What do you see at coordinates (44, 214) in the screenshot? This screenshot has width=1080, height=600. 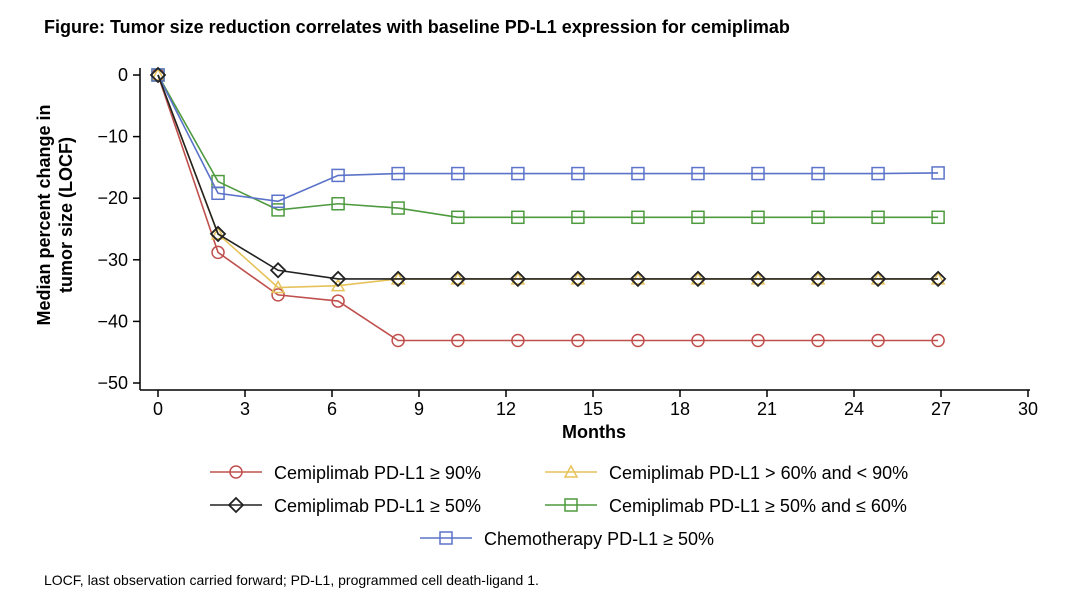 I see `y-axis-label-line: Median percent change in` at bounding box center [44, 214].